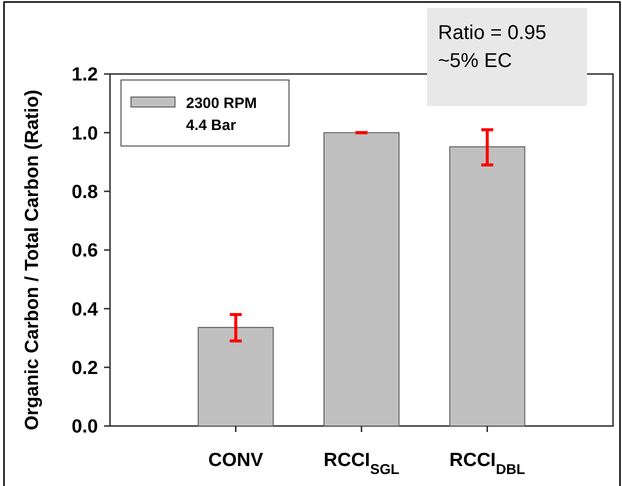  I want to click on y-tick-label: 0.4, so click(85, 309).